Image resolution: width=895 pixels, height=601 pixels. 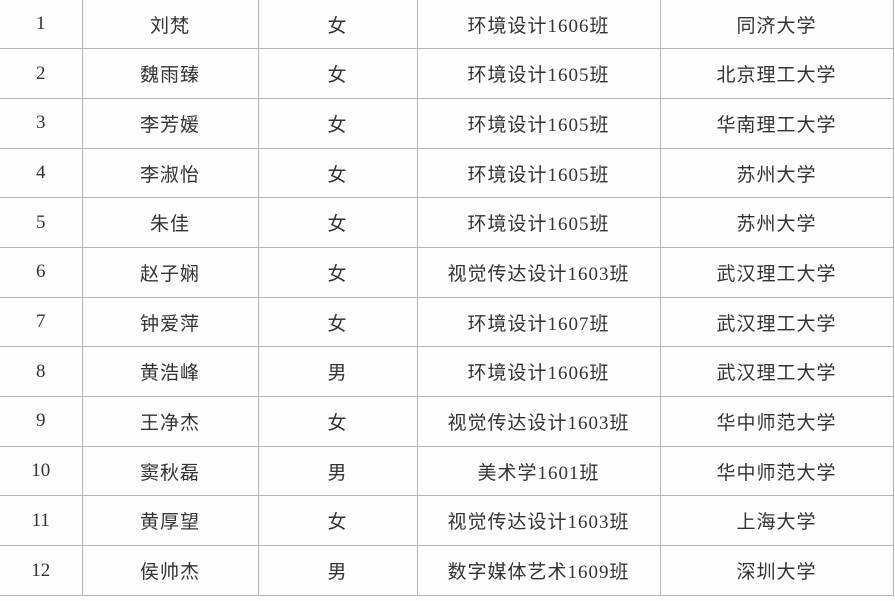 I want to click on table-row: 11 黄厚望女视觉传达设计1603班 上海大学, so click(x=447, y=521).